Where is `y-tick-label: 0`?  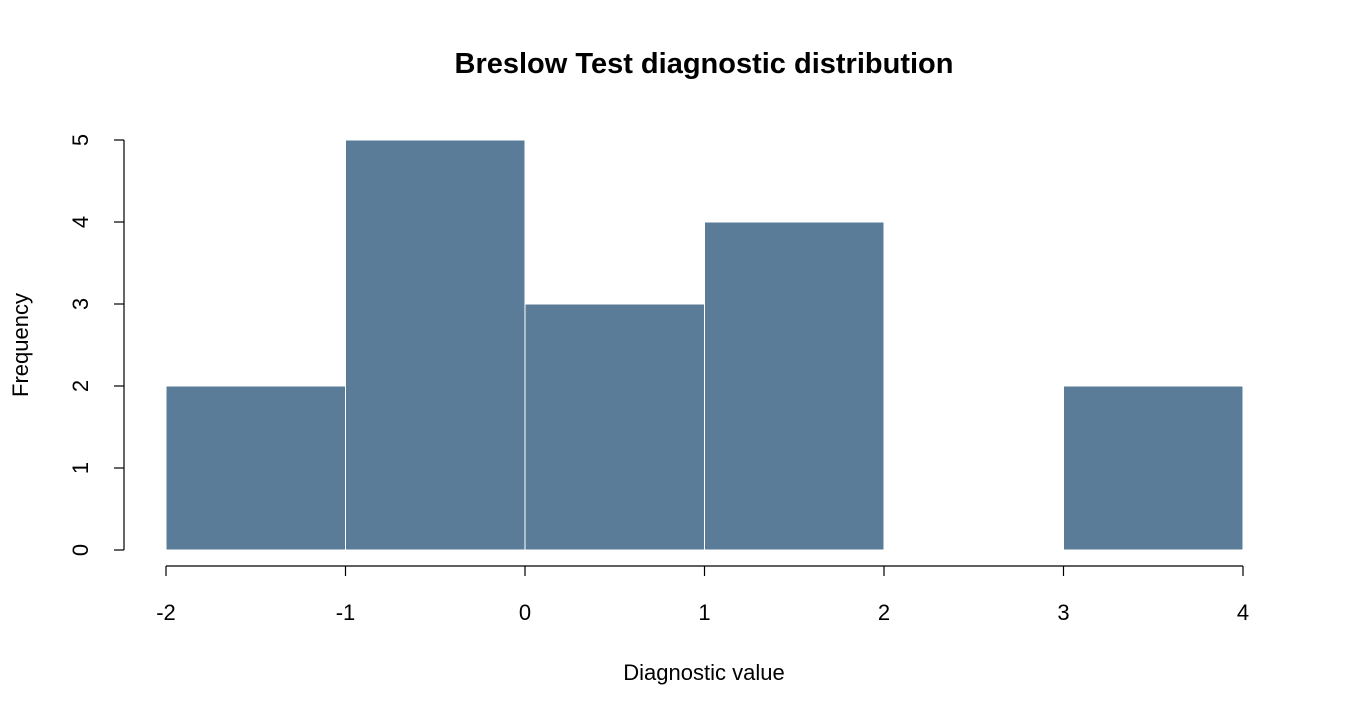
y-tick-label: 0 is located at coordinates (80, 550).